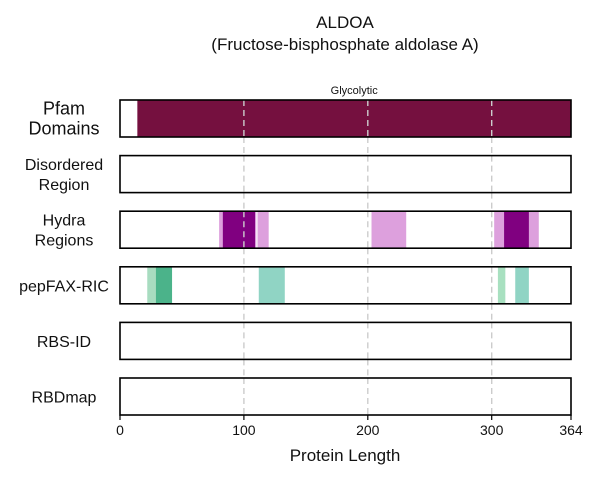  Describe the element at coordinates (64, 398) in the screenshot. I see `track-label-rbdmap-0: RBDmap` at that location.